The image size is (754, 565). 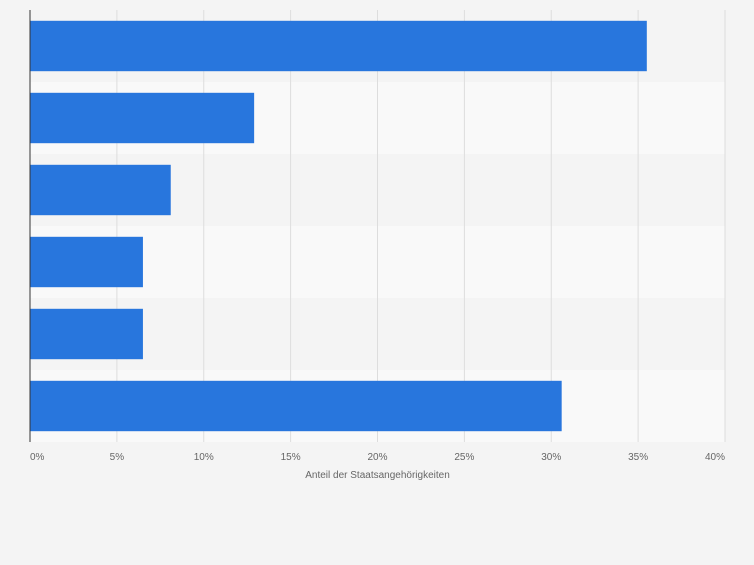 What do you see at coordinates (291, 457) in the screenshot?
I see `x-tick-label: 15%` at bounding box center [291, 457].